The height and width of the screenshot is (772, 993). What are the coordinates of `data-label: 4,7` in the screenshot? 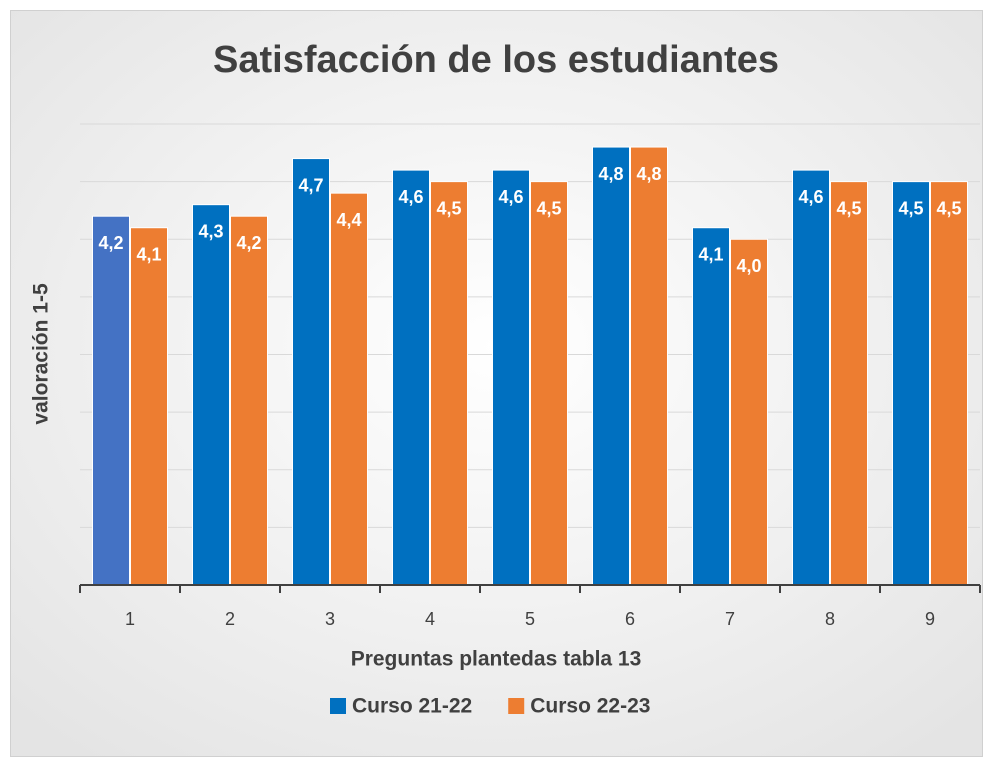 It's located at (310, 185).